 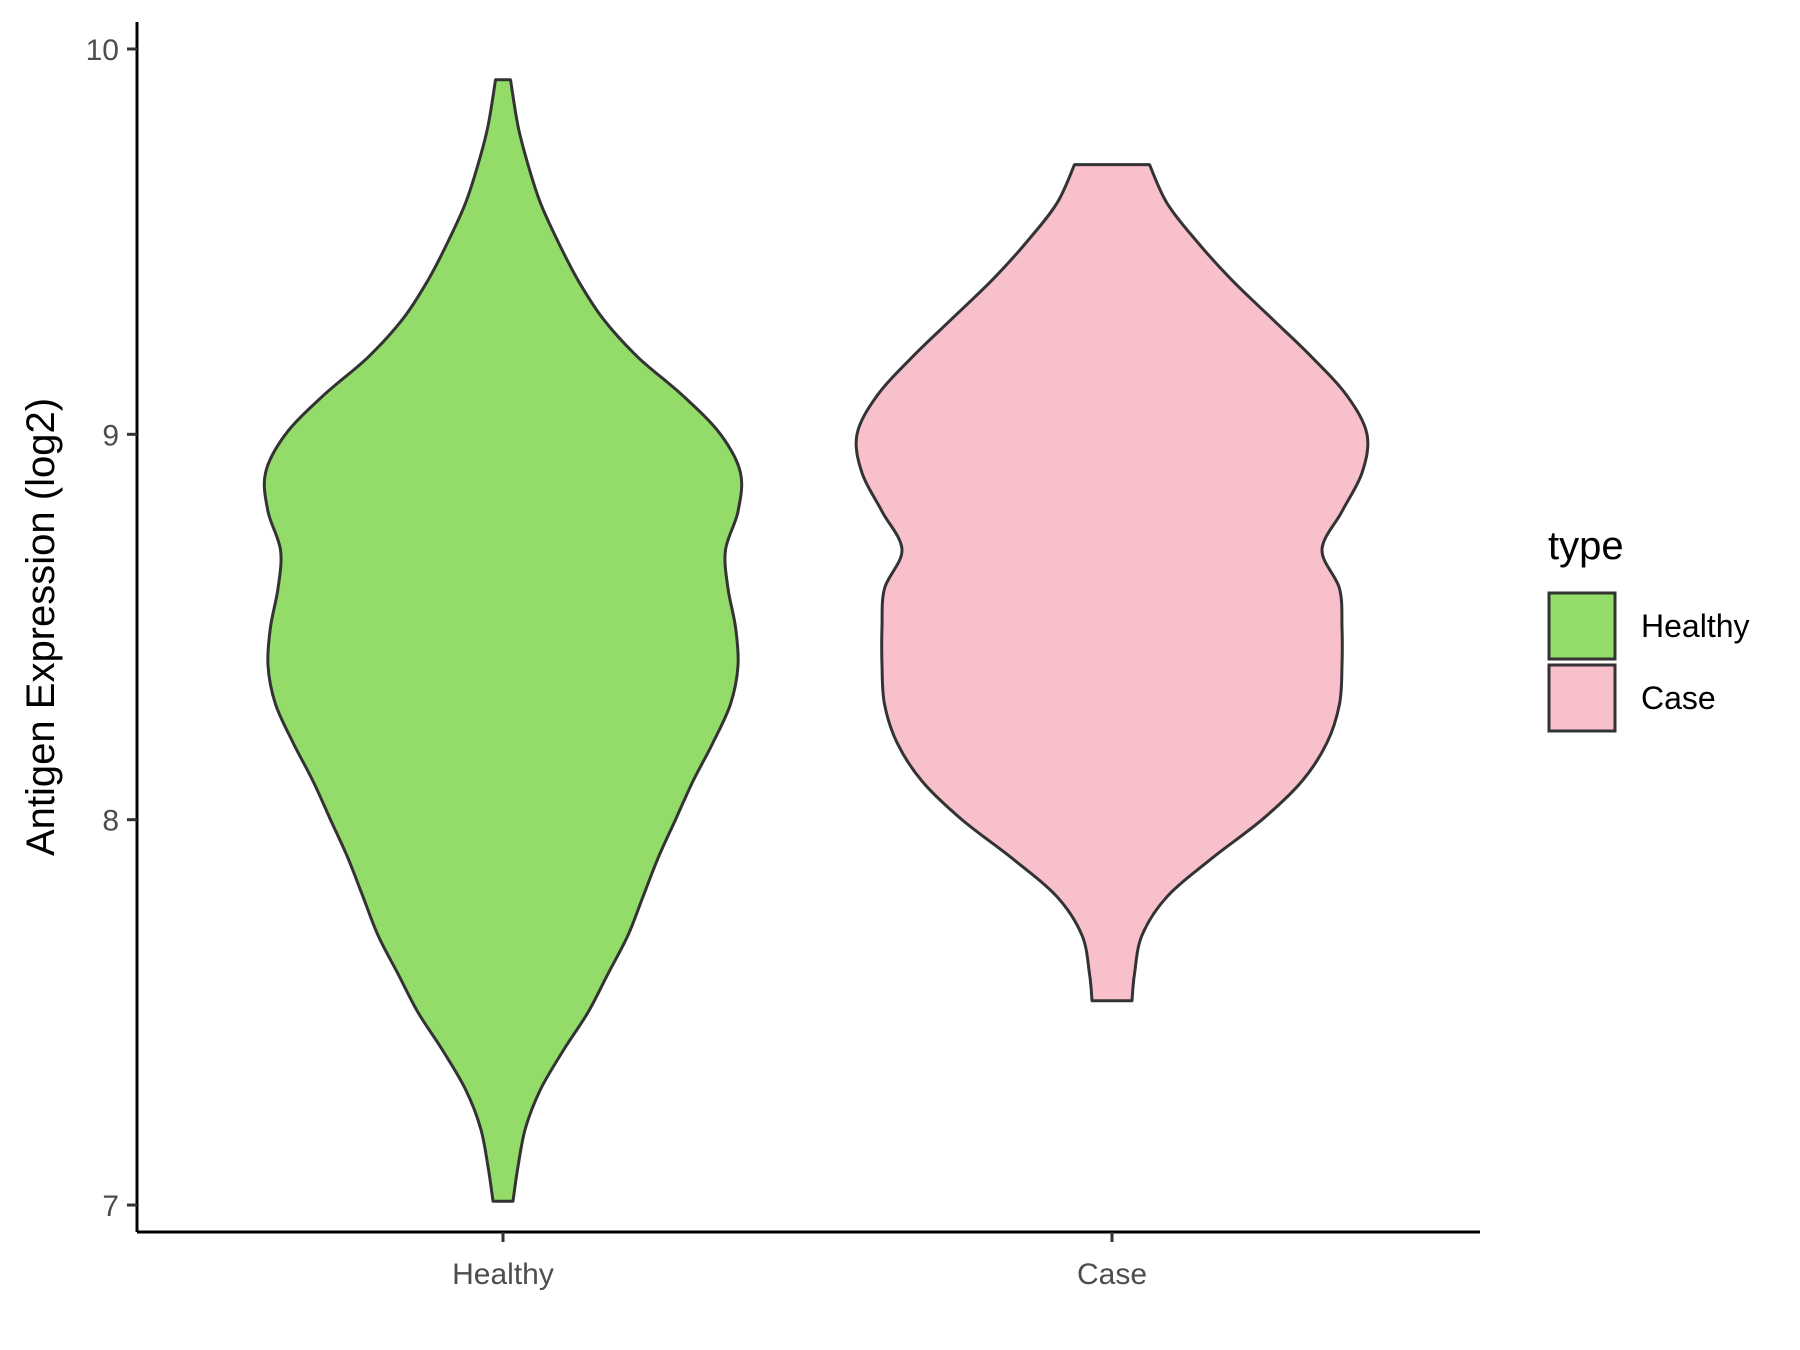 What do you see at coordinates (1586, 546) in the screenshot?
I see `legend-title: type` at bounding box center [1586, 546].